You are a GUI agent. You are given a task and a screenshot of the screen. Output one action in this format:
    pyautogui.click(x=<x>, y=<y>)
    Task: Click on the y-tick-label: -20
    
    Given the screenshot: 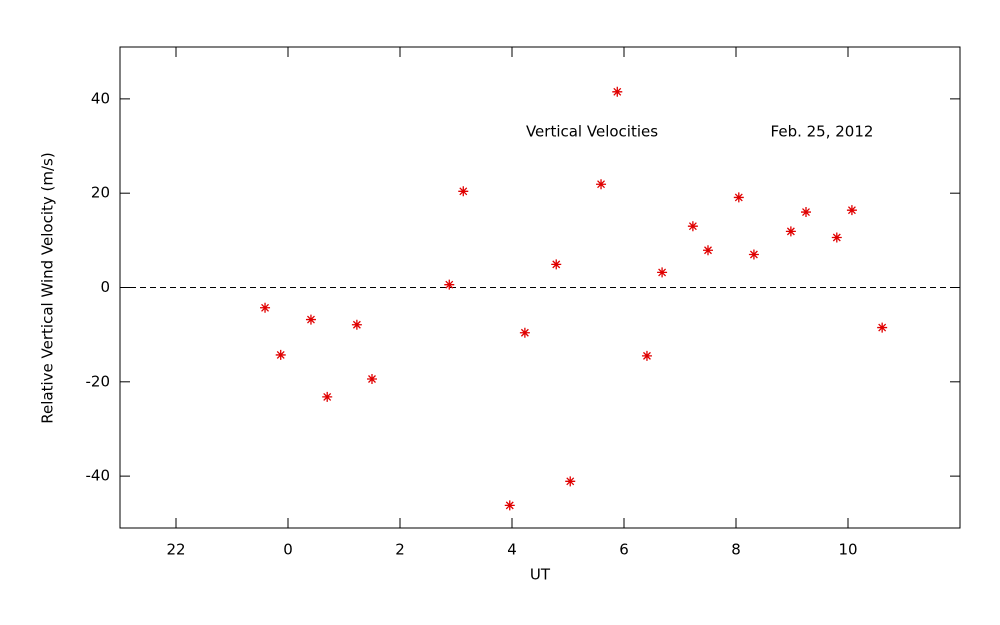 What is the action you would take?
    pyautogui.click(x=98, y=381)
    